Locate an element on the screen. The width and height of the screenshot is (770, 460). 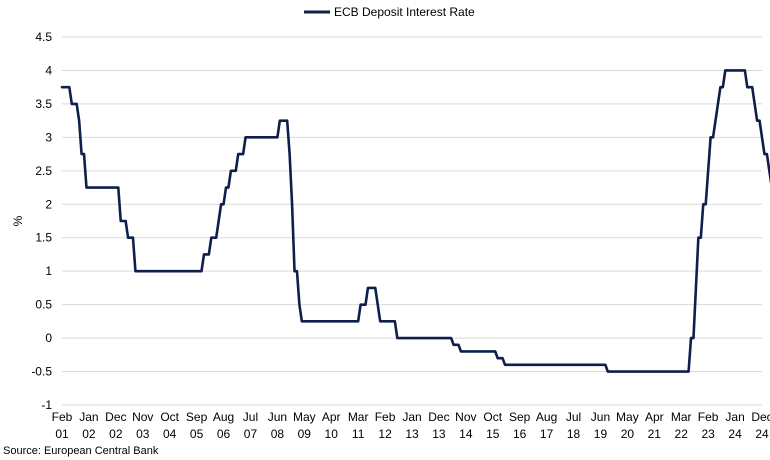
x-tick-year: 15 is located at coordinates (493, 434).